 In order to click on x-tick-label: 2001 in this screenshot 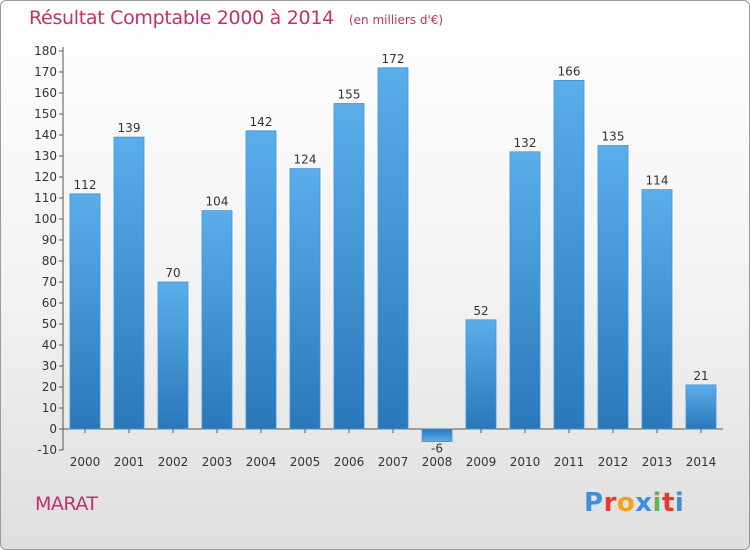, I will do `click(129, 462)`.